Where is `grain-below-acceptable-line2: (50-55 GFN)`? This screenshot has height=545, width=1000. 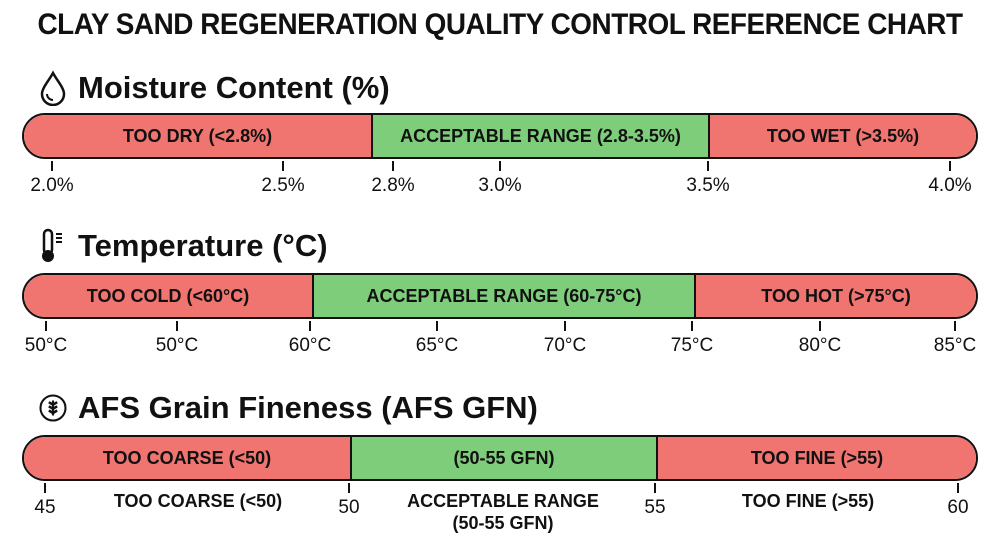 grain-below-acceptable-line2: (50-55 GFN) is located at coordinates (503, 523).